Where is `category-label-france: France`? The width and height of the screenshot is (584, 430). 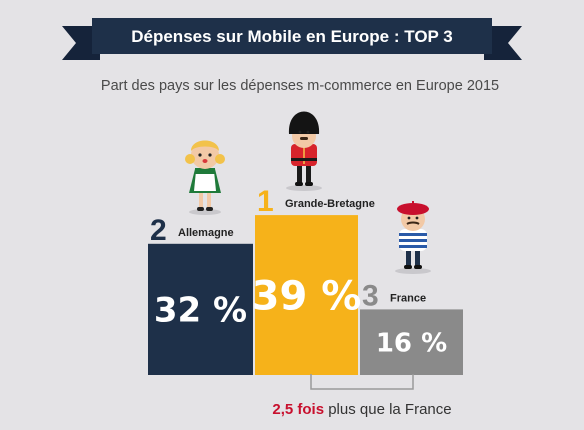
category-label-france: France is located at coordinates (408, 298).